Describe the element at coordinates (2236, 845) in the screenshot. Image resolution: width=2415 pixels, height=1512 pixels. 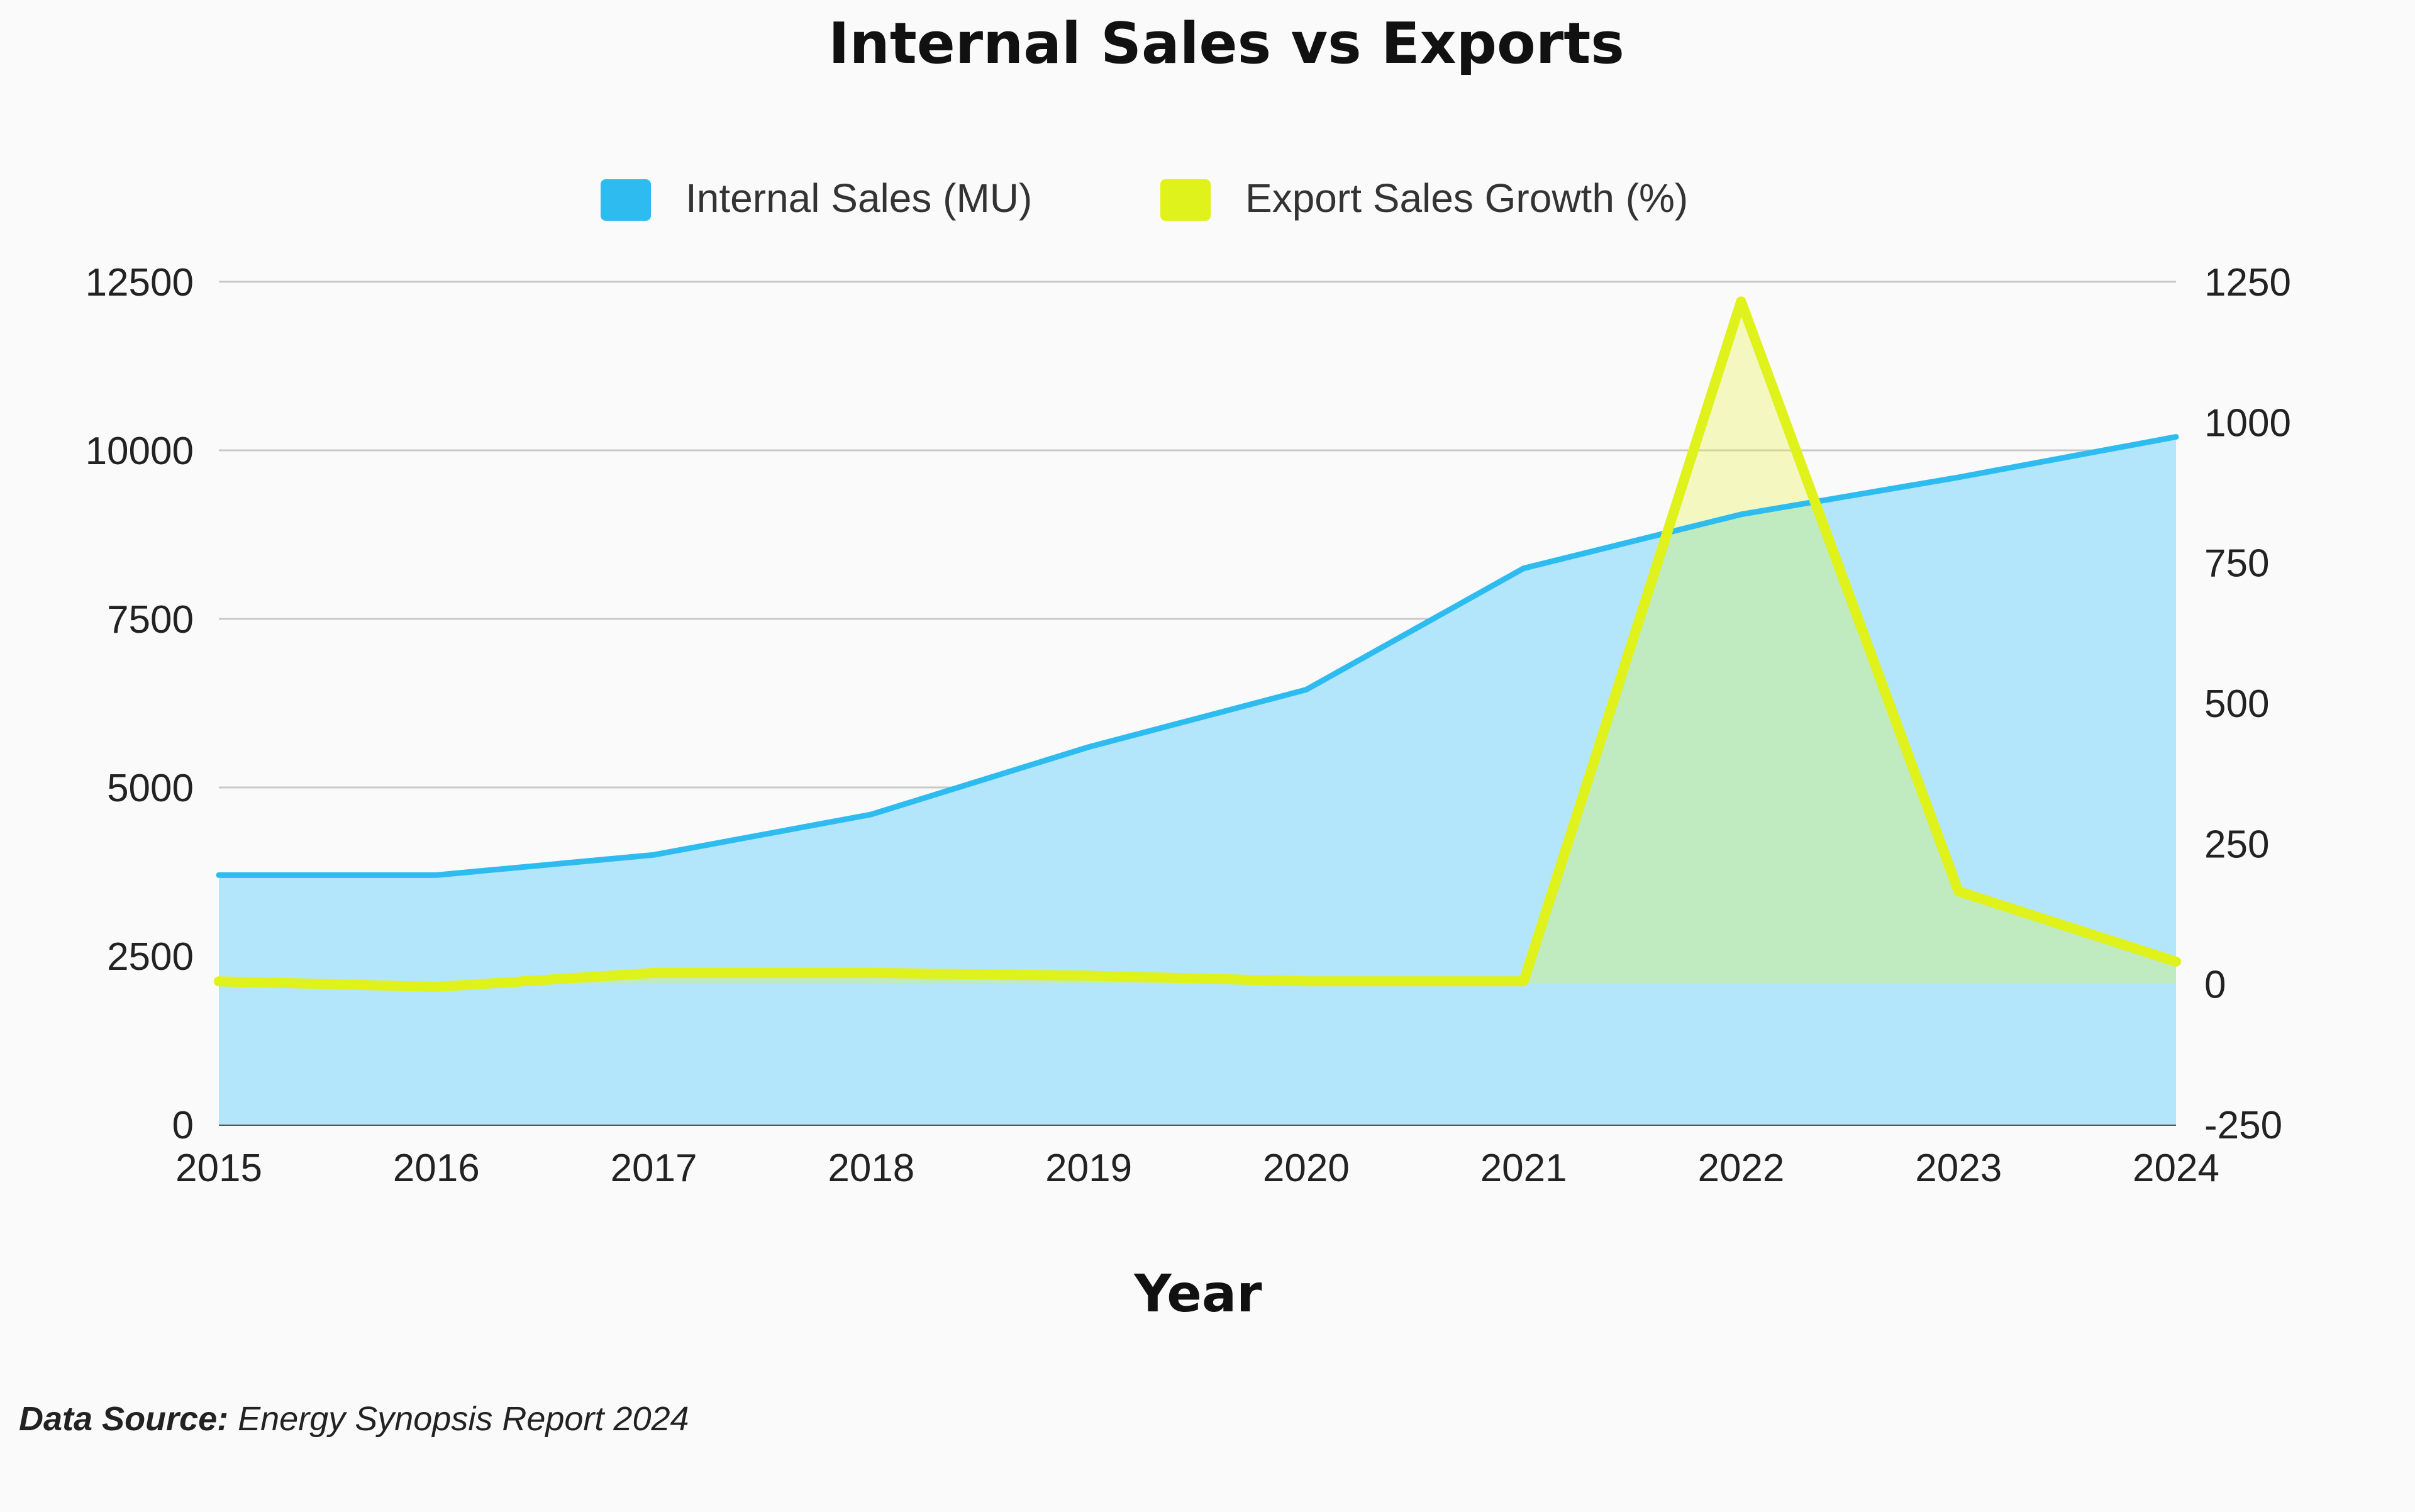
I see `y-tick-label-right: 250` at that location.